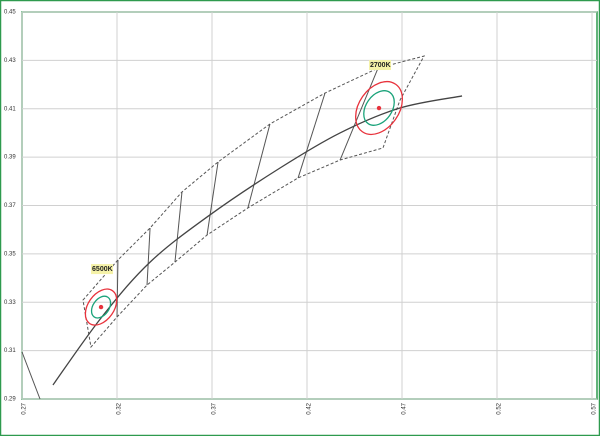 The width and height of the screenshot is (600, 436). What do you see at coordinates (10, 158) in the screenshot?
I see `y-tick-label: 0.39` at bounding box center [10, 158].